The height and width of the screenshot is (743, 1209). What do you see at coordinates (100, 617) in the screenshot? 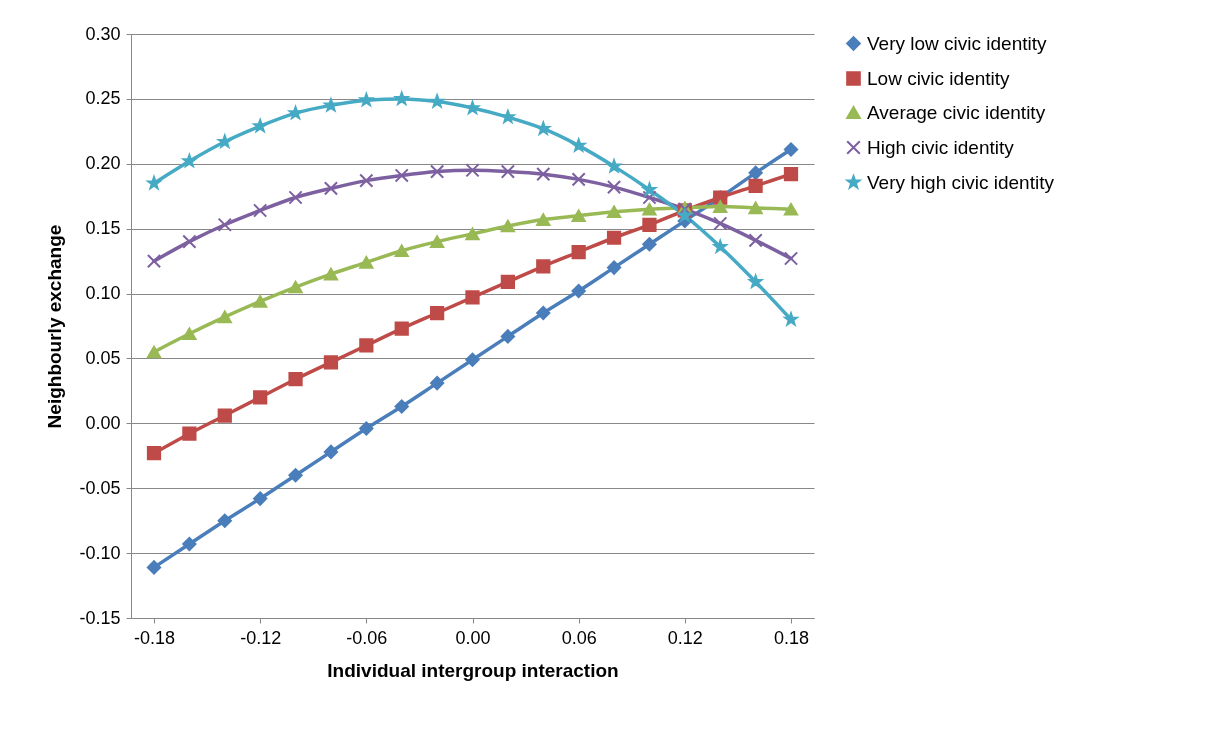
I see `y-tick-label: -0.15` at bounding box center [100, 617].